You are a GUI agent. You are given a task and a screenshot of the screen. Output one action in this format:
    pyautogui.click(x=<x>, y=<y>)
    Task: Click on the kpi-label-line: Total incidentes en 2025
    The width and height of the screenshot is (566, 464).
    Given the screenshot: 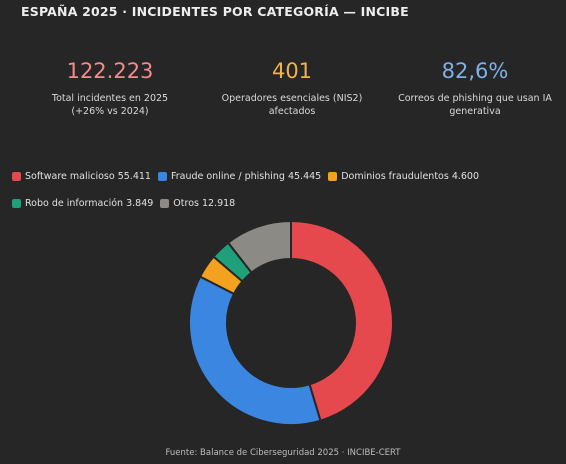 What is the action you would take?
    pyautogui.click(x=110, y=98)
    